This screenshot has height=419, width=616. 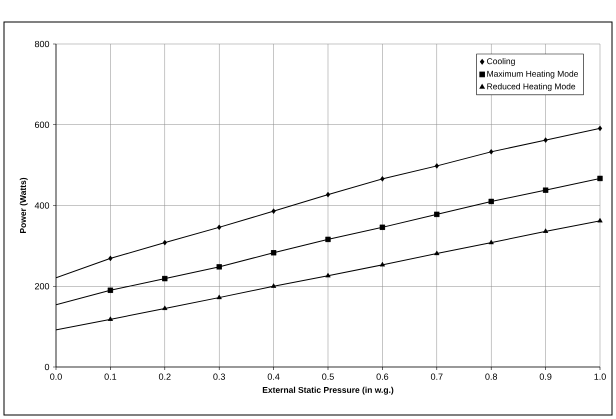 I want to click on y-axis-title: Power (Watts), so click(x=24, y=206).